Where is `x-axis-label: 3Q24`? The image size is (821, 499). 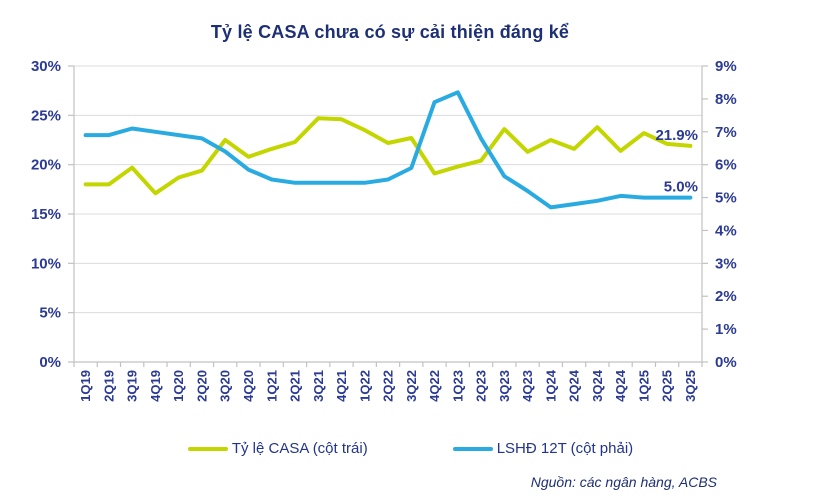 x-axis-label: 3Q24 is located at coordinates (597, 385).